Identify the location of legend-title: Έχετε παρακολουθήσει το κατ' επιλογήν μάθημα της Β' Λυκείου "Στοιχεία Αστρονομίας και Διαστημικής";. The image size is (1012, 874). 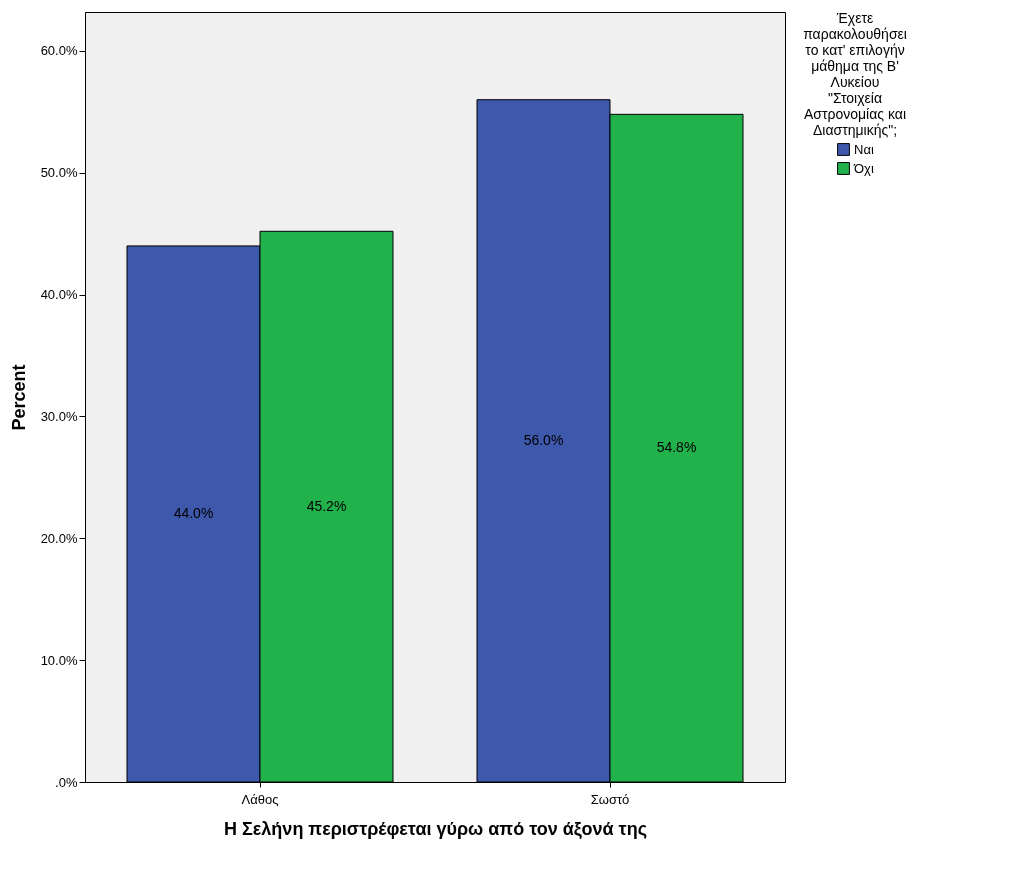
(855, 74).